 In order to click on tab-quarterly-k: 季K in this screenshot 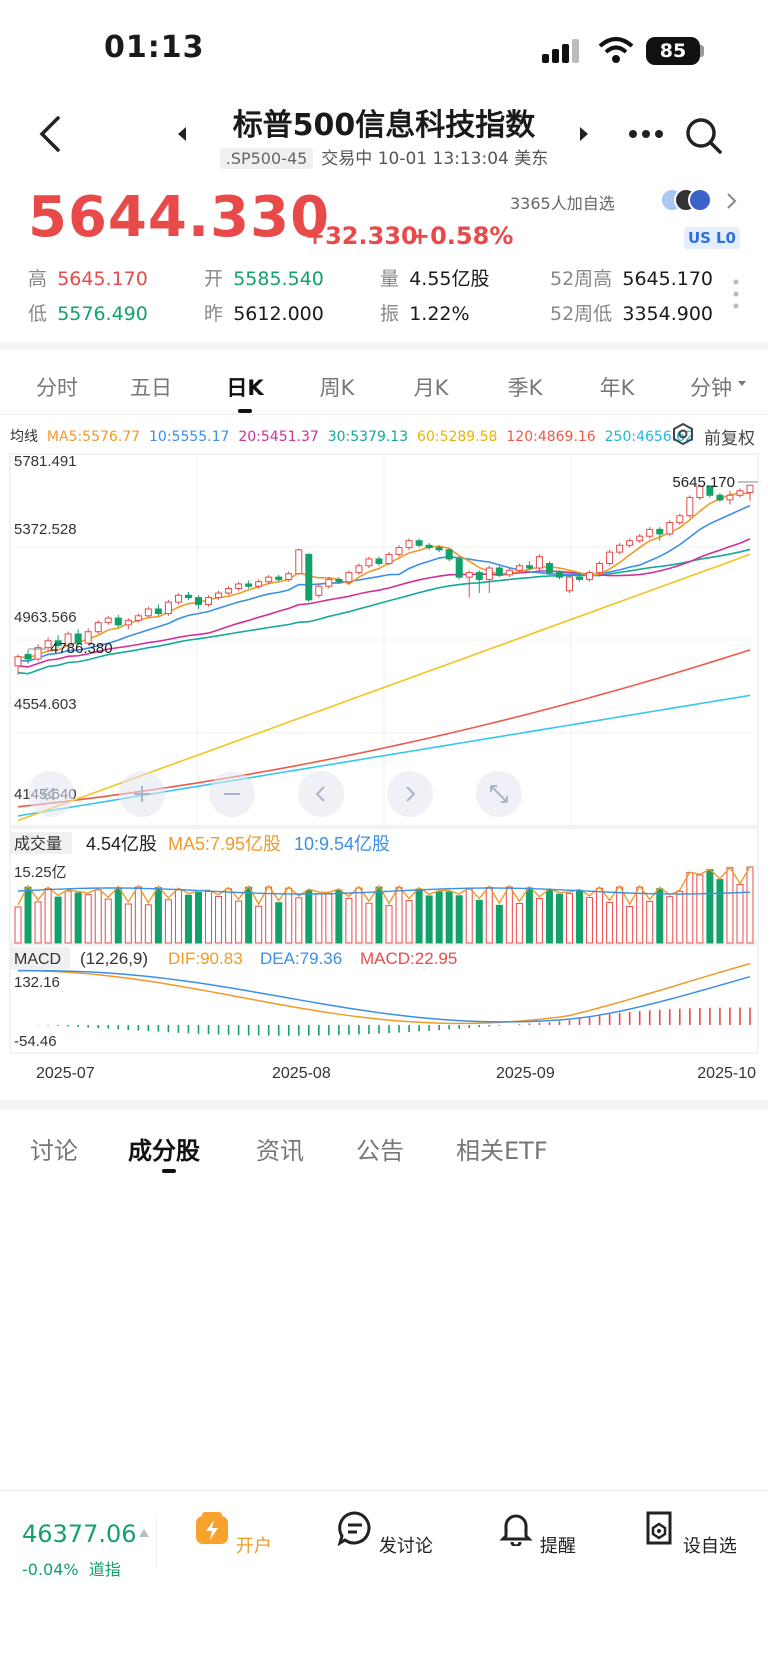, I will do `click(525, 388)`.